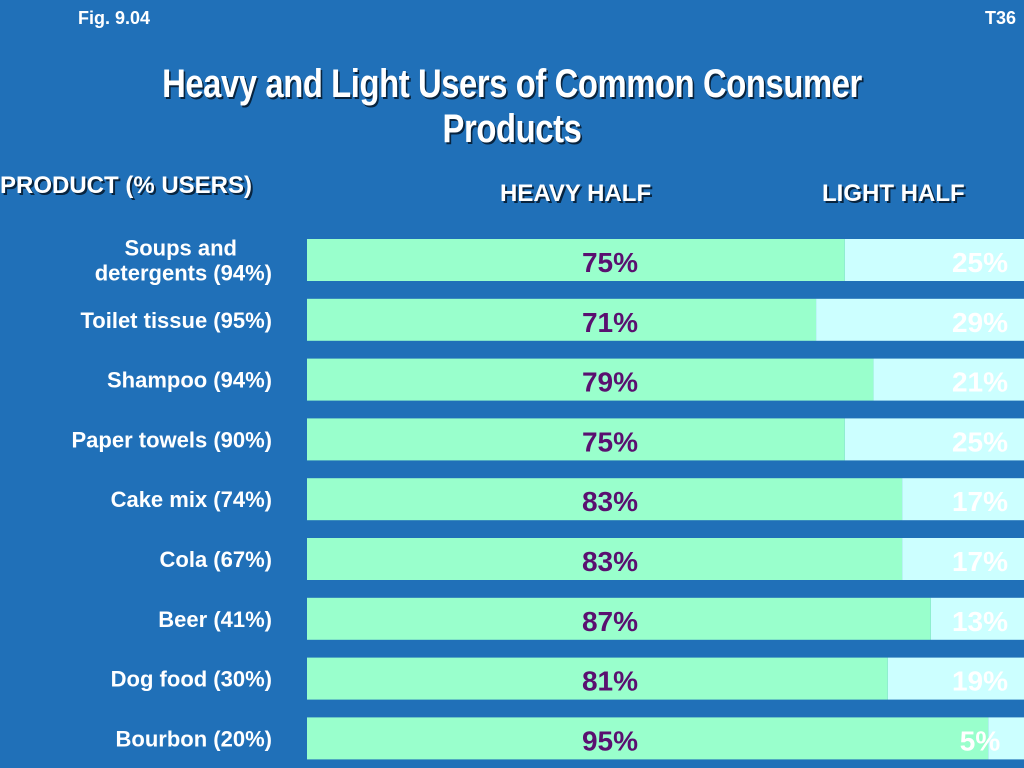  I want to click on category-label: Beer (41%), so click(215, 619).